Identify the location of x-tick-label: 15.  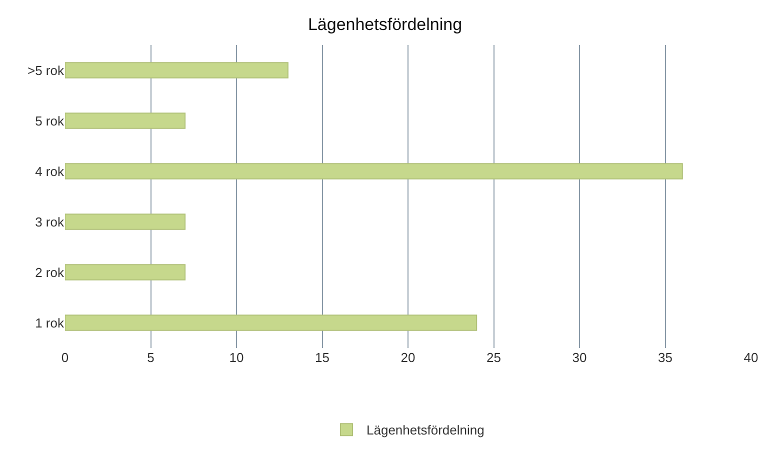
(322, 357).